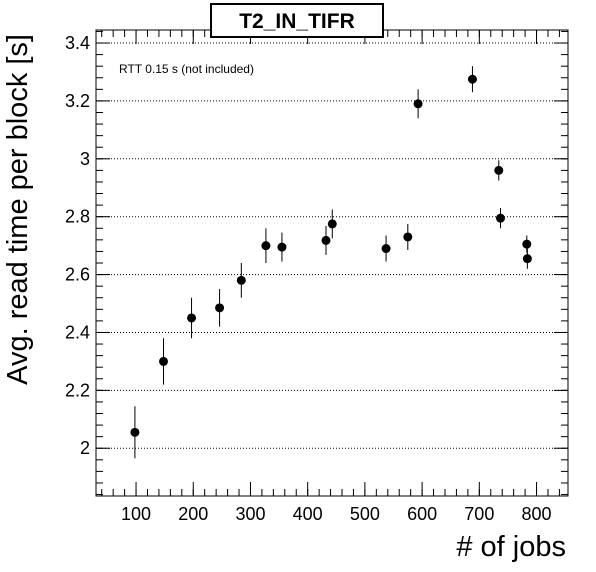  I want to click on x-tick-label: 300, so click(250, 514).